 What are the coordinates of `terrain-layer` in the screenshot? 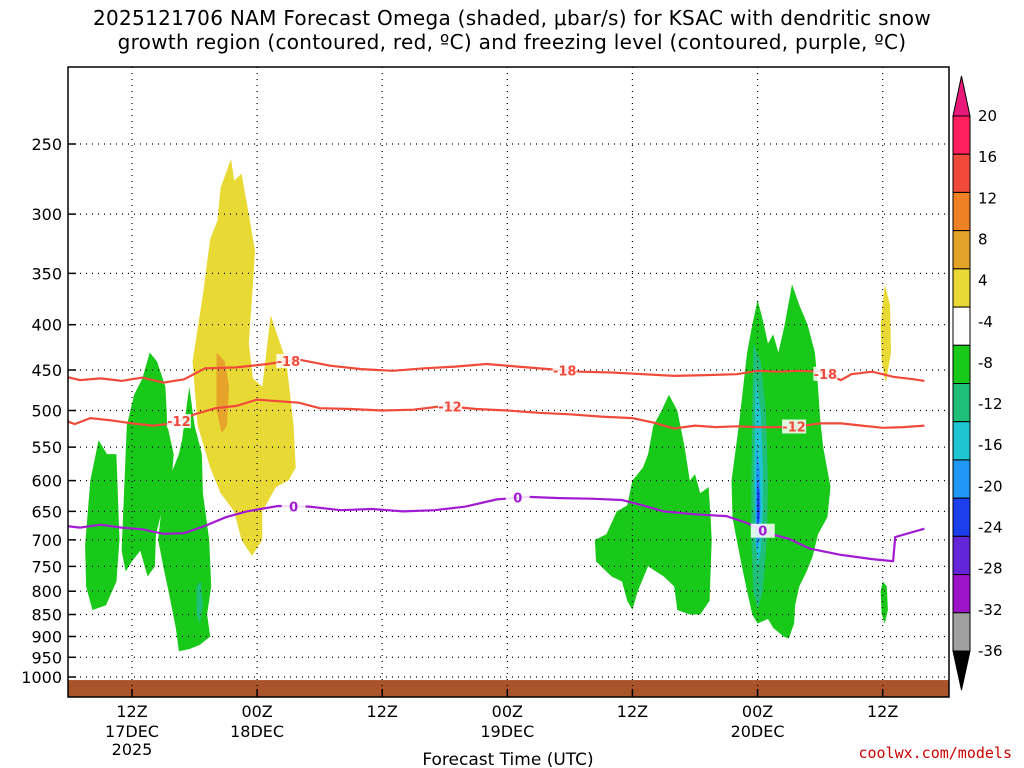 It's located at (508, 688).